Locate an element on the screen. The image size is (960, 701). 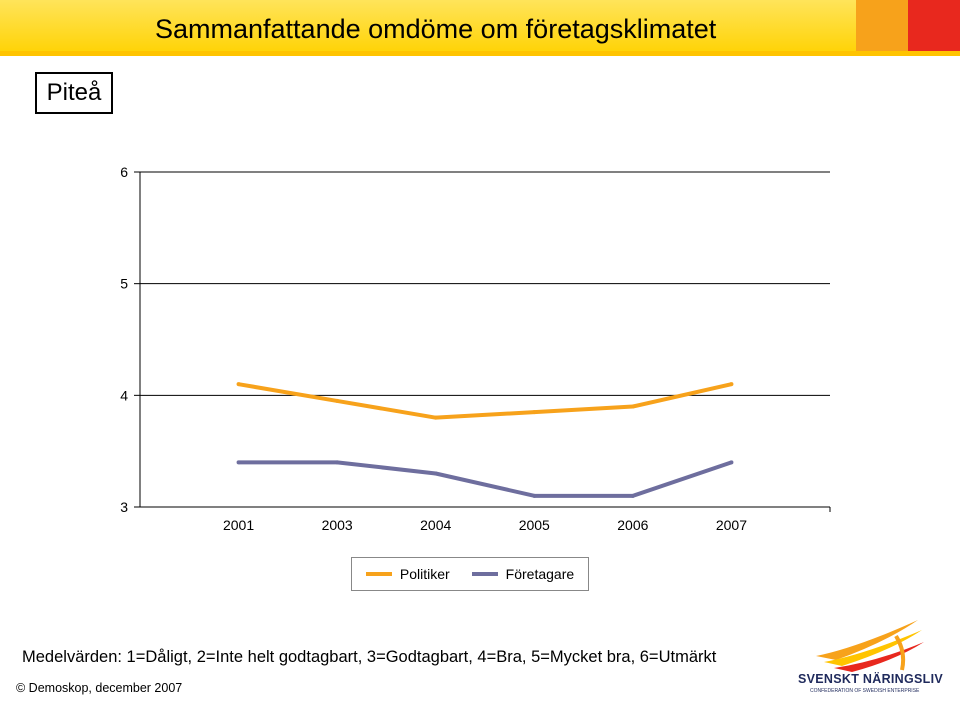
x-tick-label: 2007 is located at coordinates (731, 525).